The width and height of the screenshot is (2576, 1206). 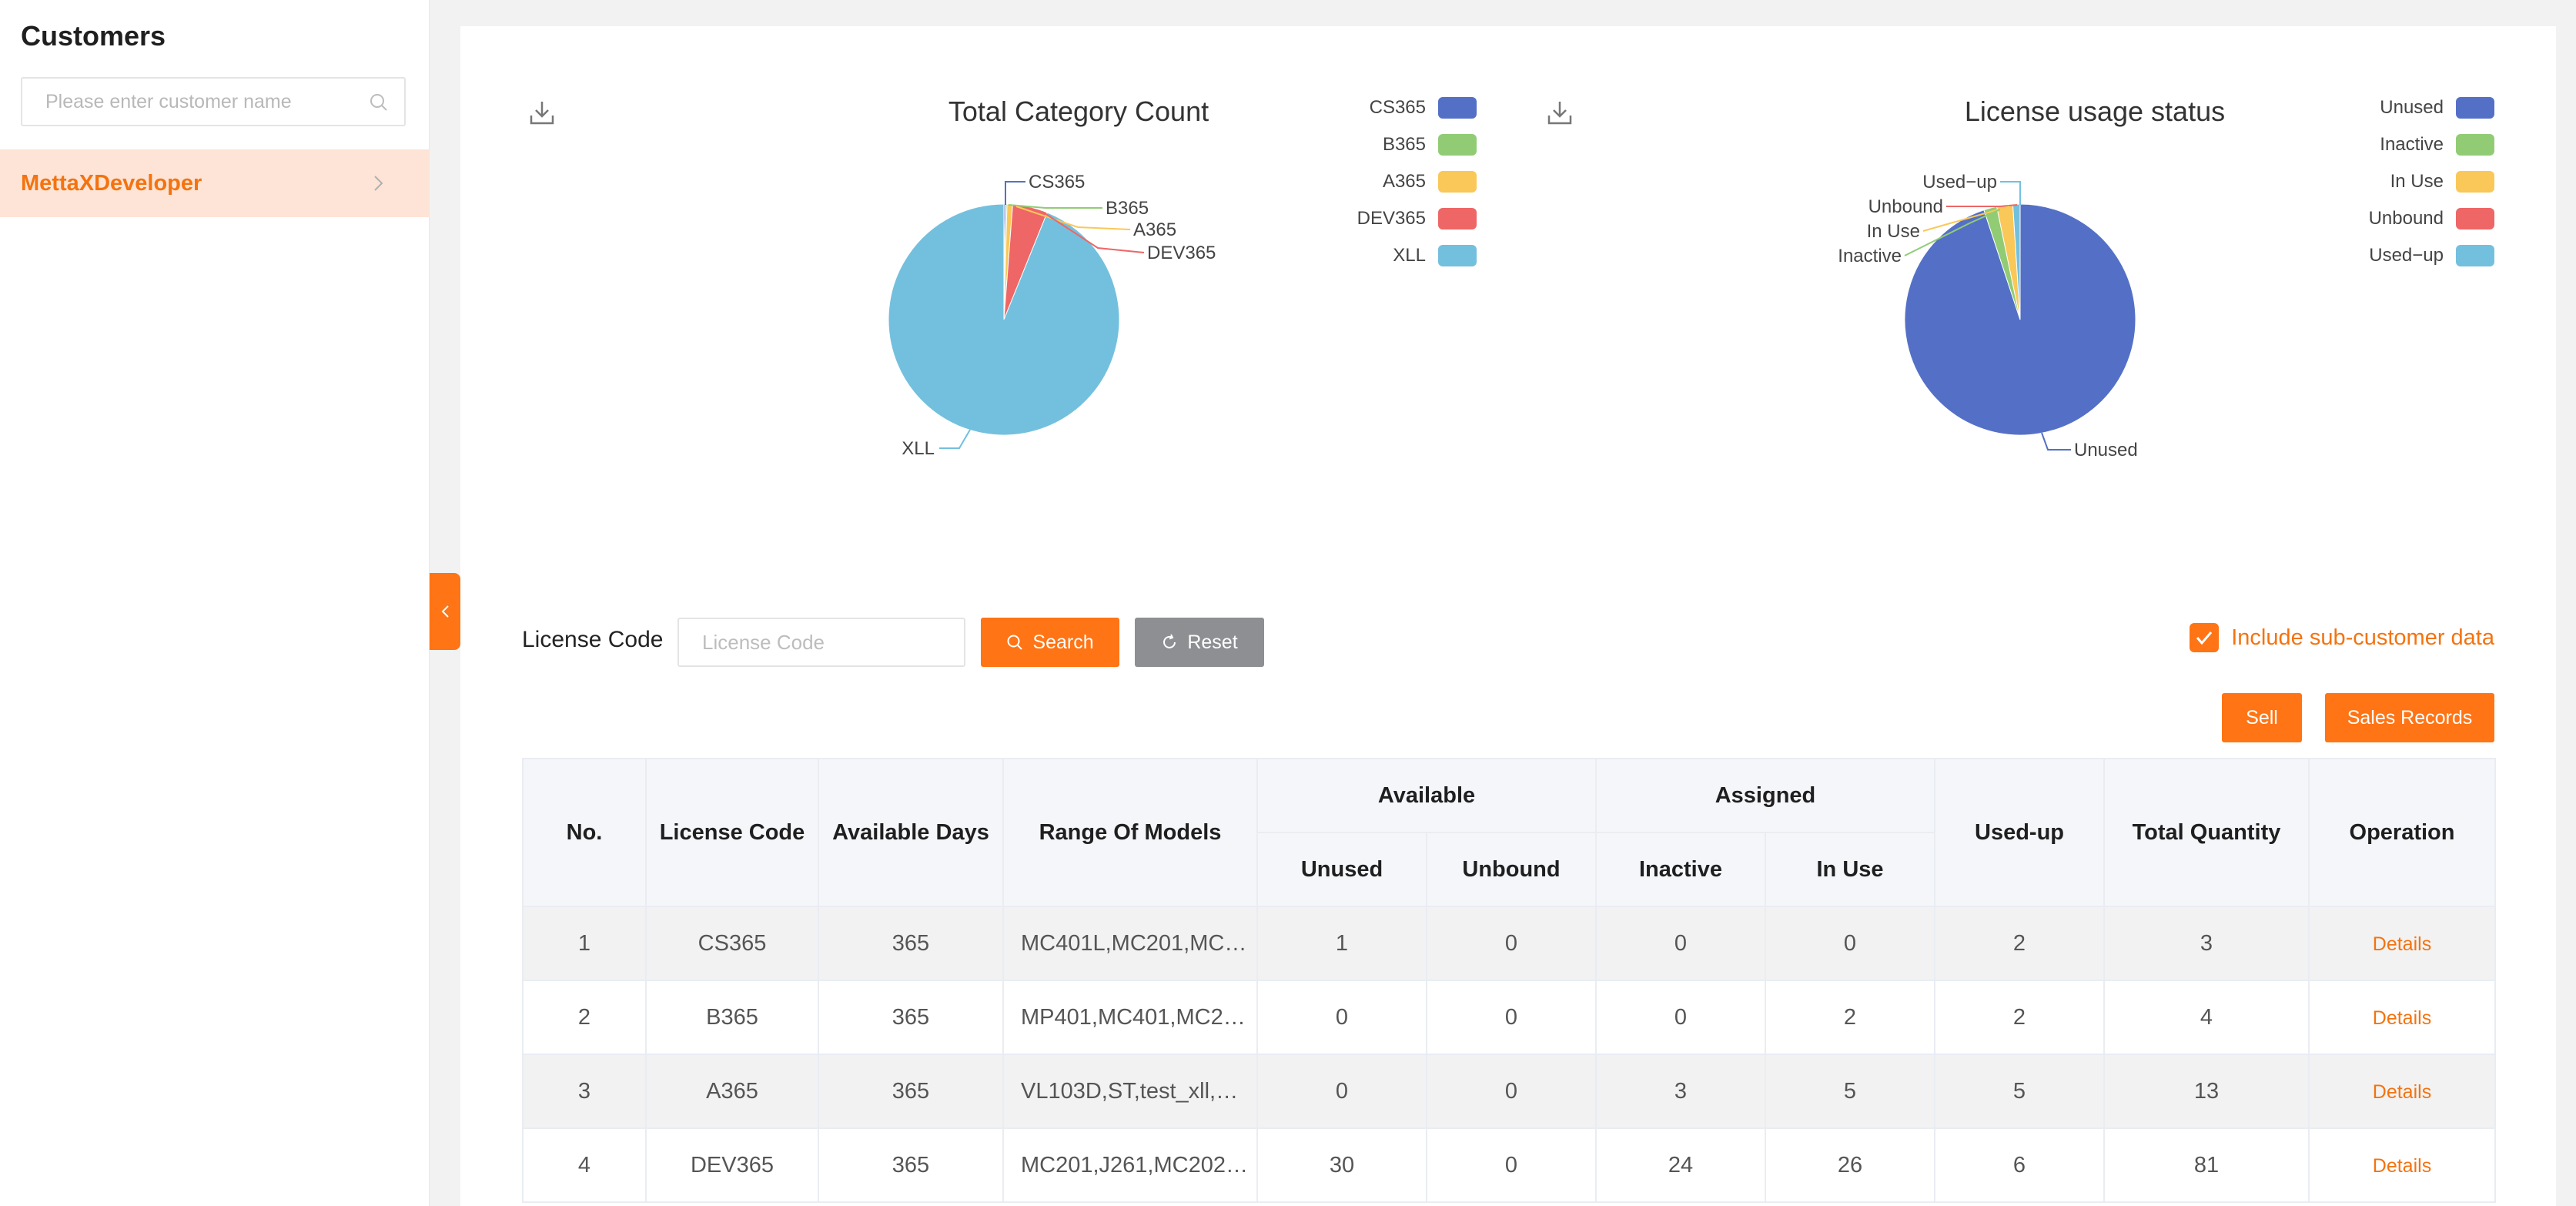 I want to click on cell-unused: 30, so click(x=1341, y=1165).